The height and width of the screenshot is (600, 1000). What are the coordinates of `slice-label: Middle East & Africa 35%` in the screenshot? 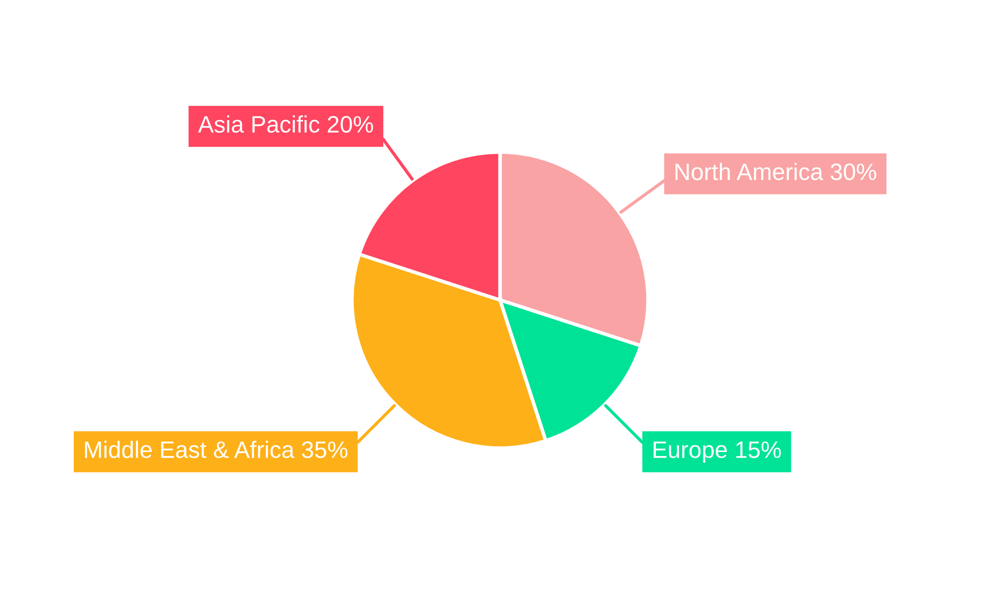 It's located at (216, 449).